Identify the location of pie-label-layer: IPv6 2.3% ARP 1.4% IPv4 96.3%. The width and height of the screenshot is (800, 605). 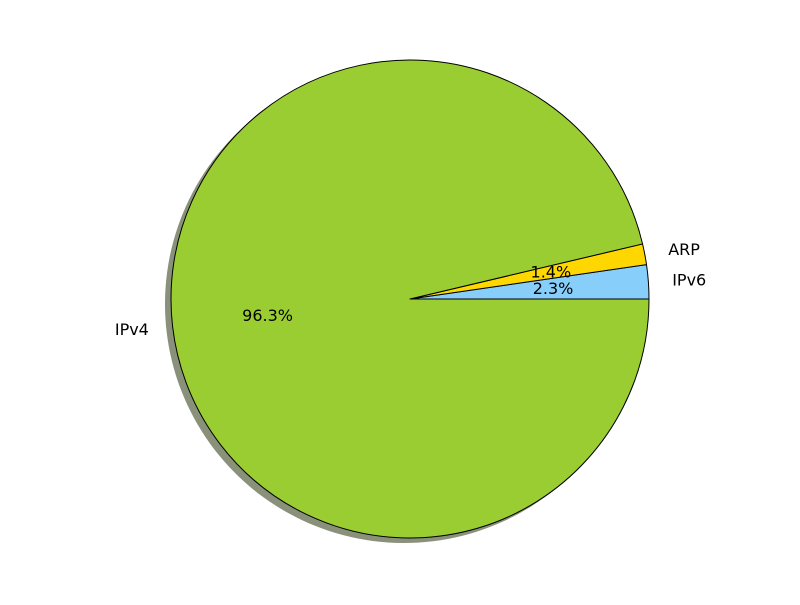
(410, 289).